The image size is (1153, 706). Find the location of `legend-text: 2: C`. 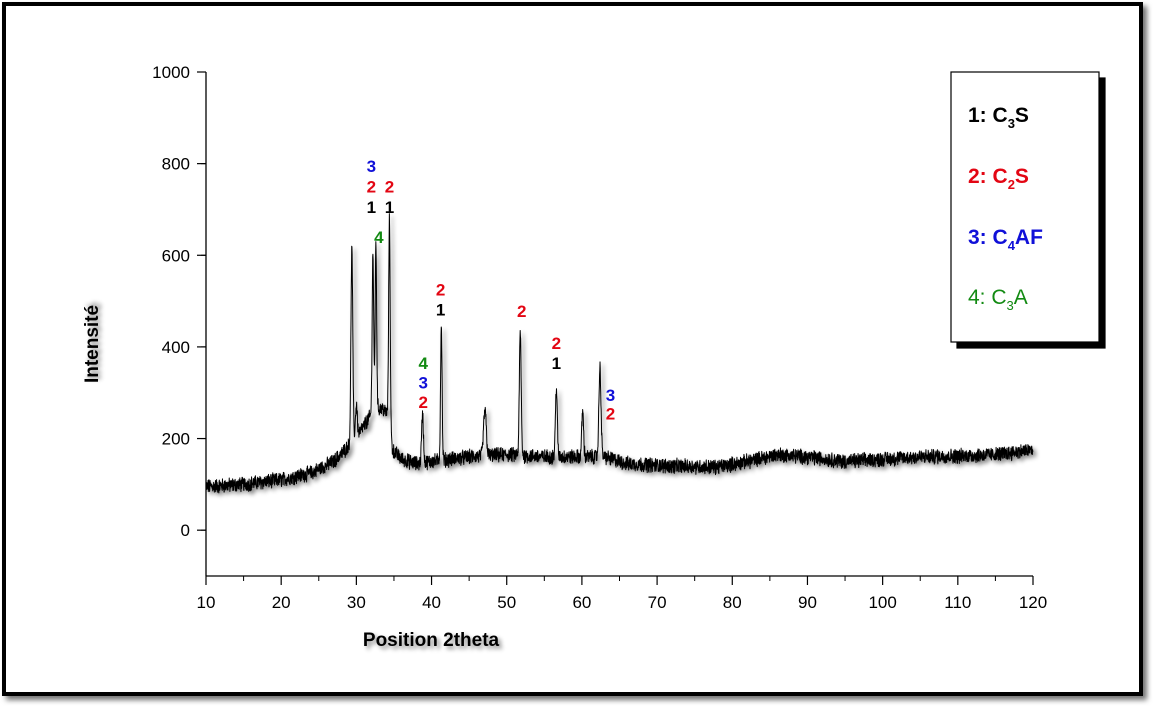

legend-text: 2: C is located at coordinates (988, 176).